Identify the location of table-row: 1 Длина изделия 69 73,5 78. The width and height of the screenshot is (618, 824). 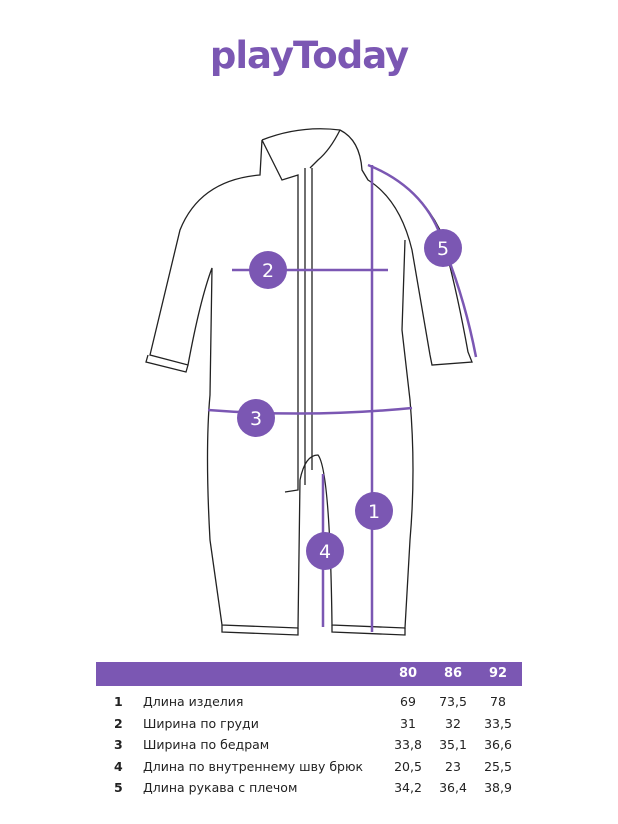
(309, 701).